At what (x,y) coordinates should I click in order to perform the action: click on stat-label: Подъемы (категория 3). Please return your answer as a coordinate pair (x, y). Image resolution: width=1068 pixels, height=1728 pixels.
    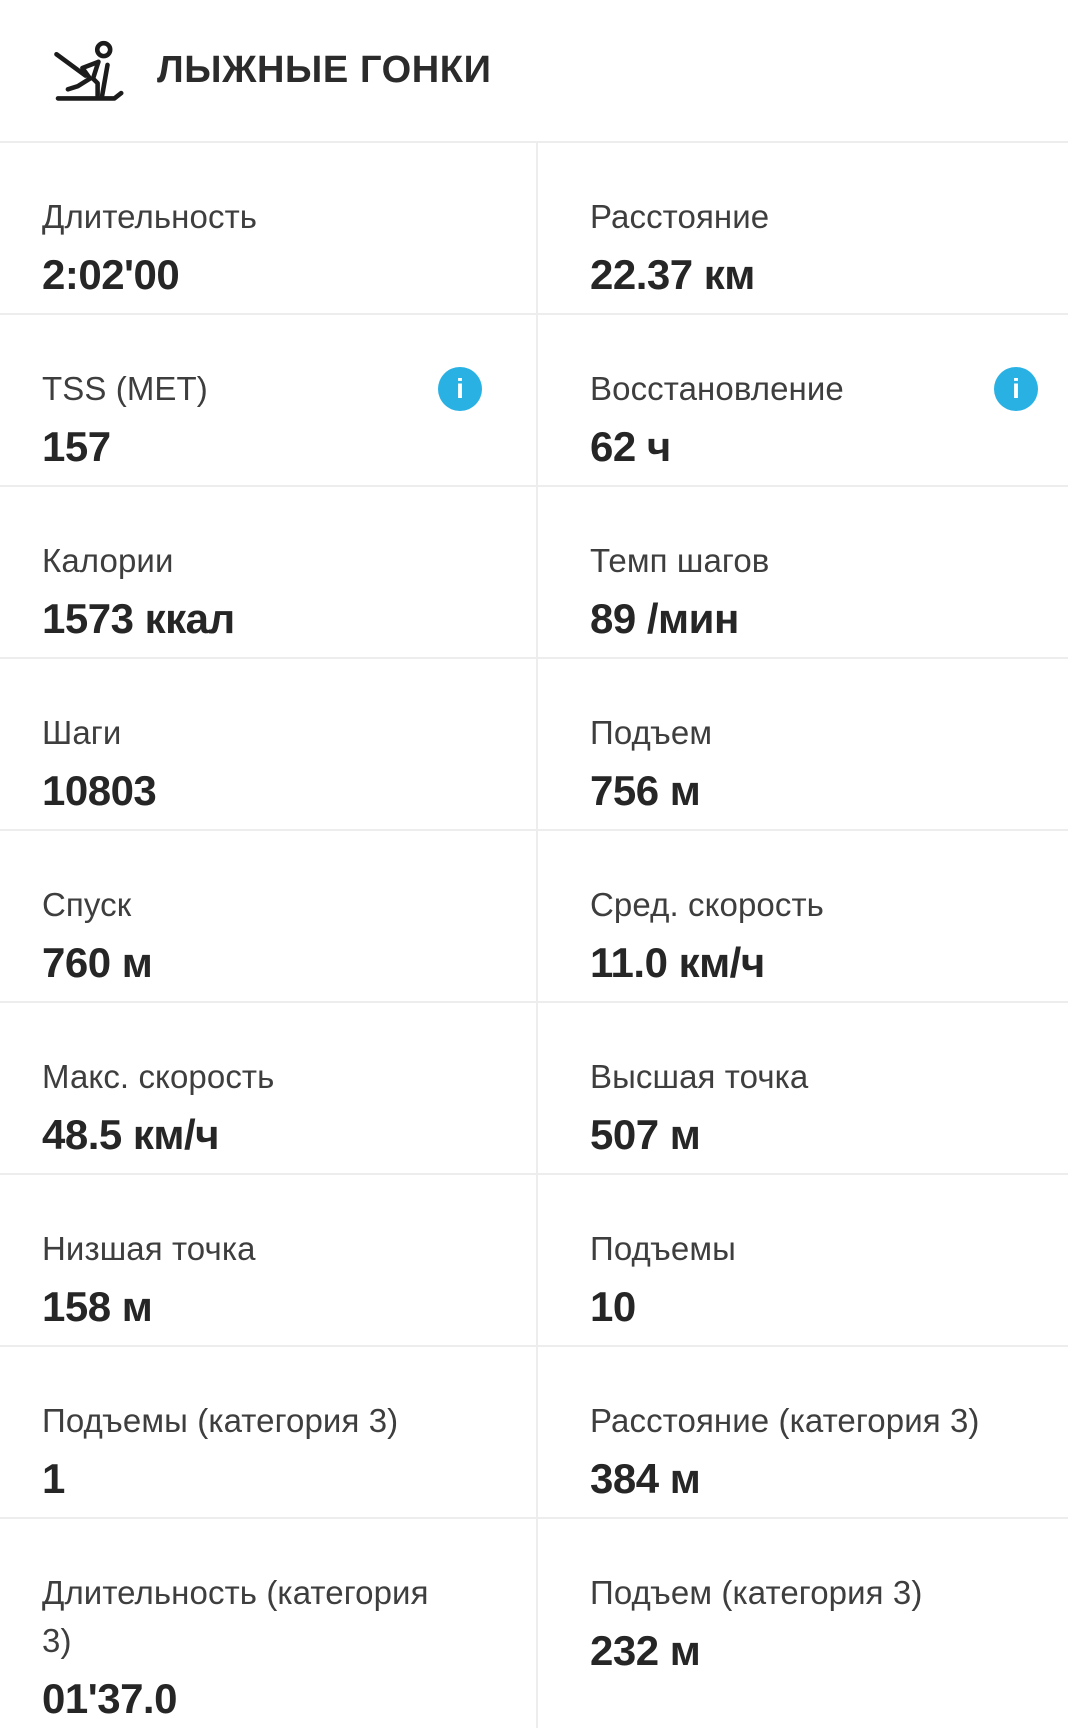
    Looking at the image, I should click on (220, 1420).